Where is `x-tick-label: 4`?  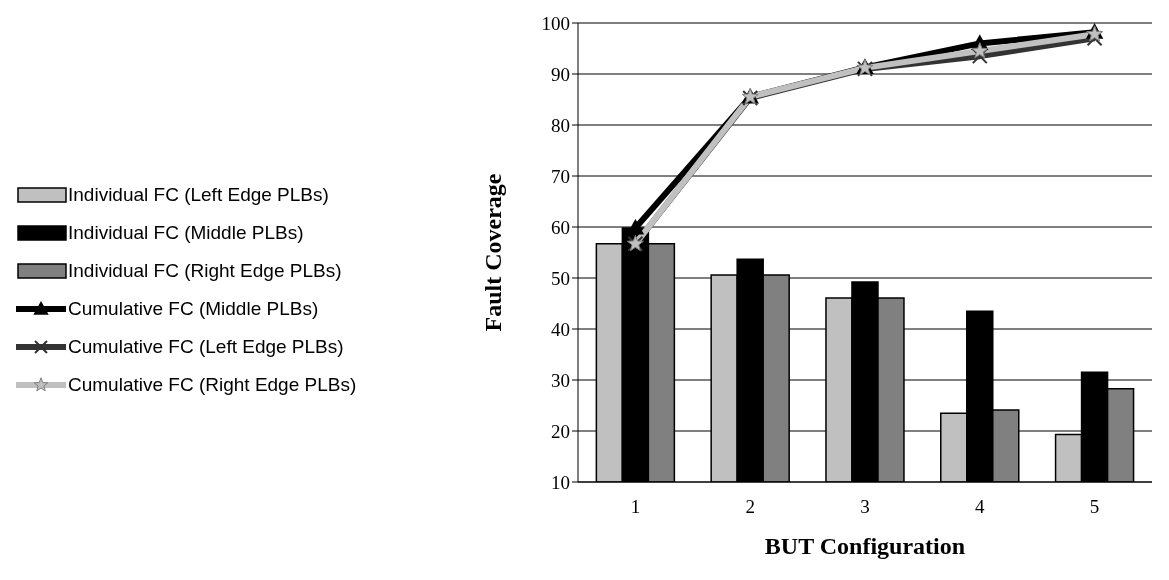 x-tick-label: 4 is located at coordinates (980, 507).